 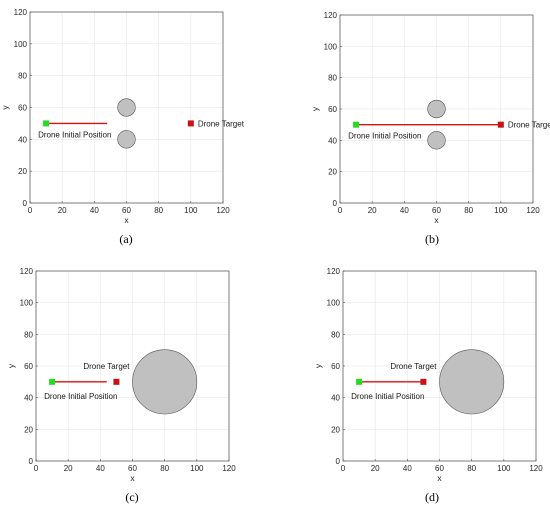 What do you see at coordinates (432, 497) in the screenshot?
I see `panel-caption: (d)` at bounding box center [432, 497].